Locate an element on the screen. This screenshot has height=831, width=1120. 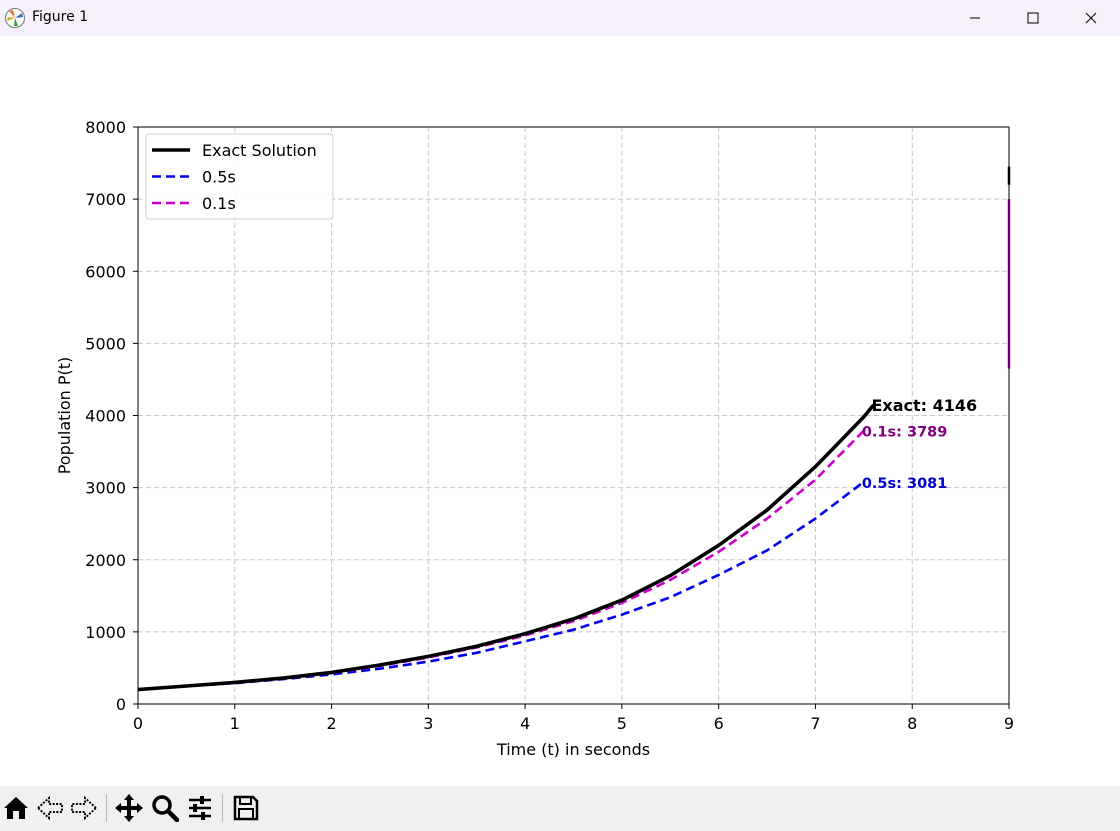
x-tick-label: 9 is located at coordinates (1009, 723).